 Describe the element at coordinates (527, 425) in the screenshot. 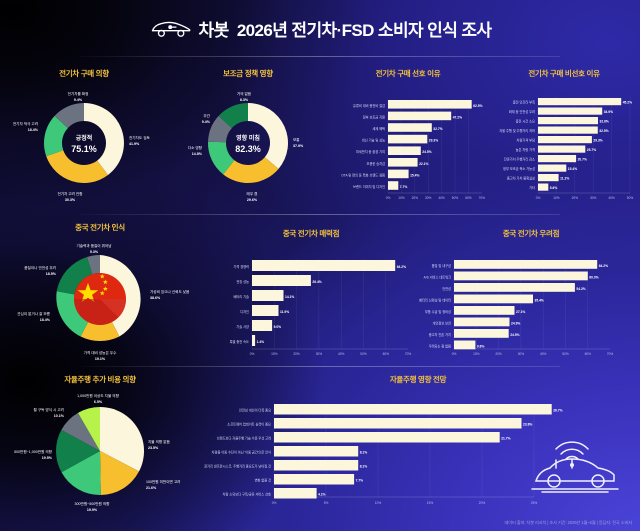

I see `bar-value-1: 23.8%` at that location.